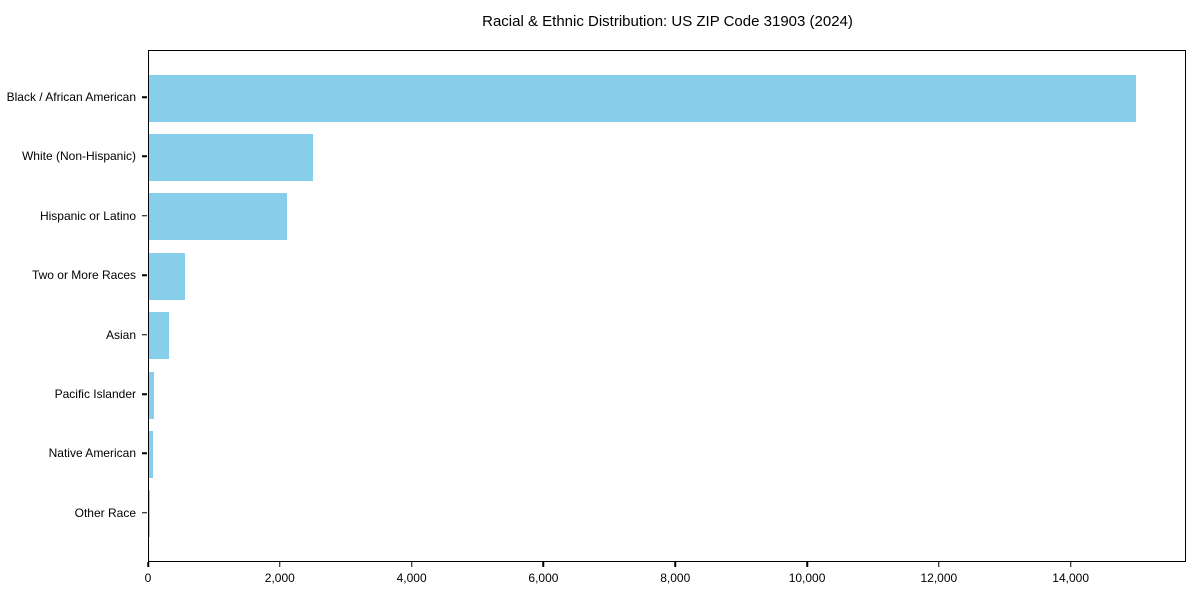  Describe the element at coordinates (144, 275) in the screenshot. I see `y-tick-two-or-more-races` at that location.